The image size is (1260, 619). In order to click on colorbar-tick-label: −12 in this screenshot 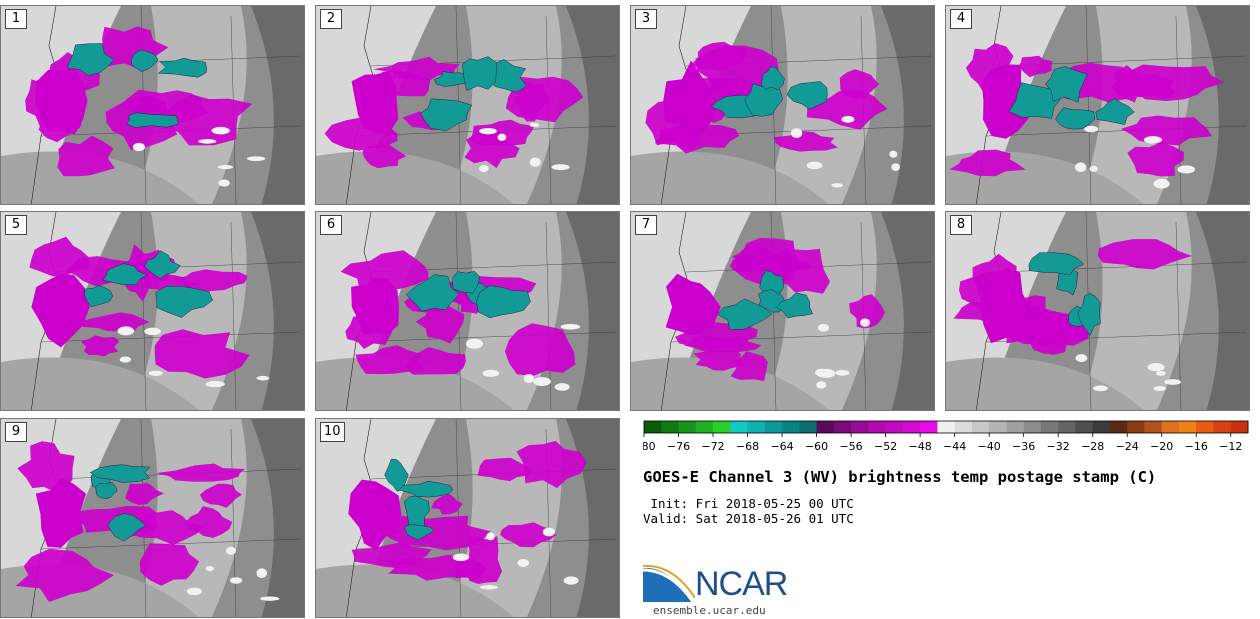, I will do `click(1230, 446)`.